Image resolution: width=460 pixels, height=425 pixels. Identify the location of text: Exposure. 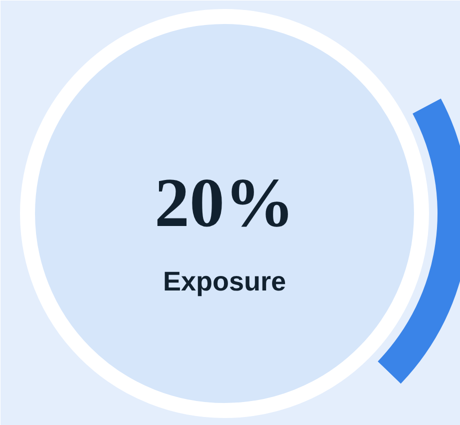
(224, 281).